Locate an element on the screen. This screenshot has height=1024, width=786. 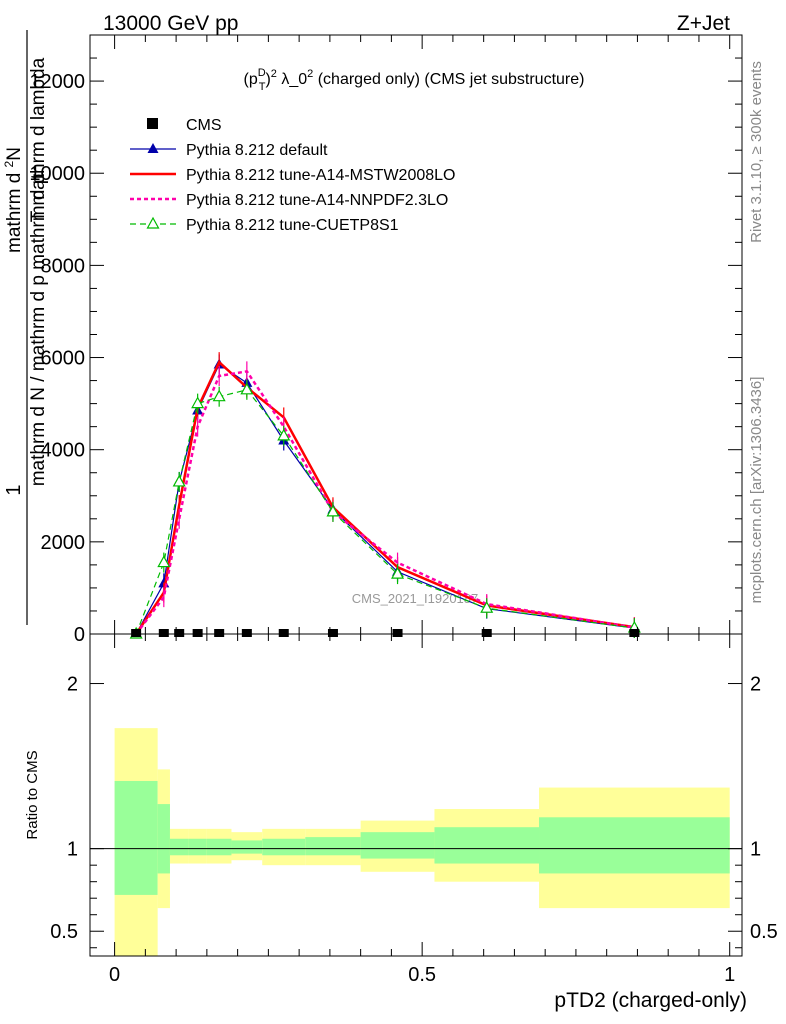
y-tick-label: 0 is located at coordinates (79, 635).